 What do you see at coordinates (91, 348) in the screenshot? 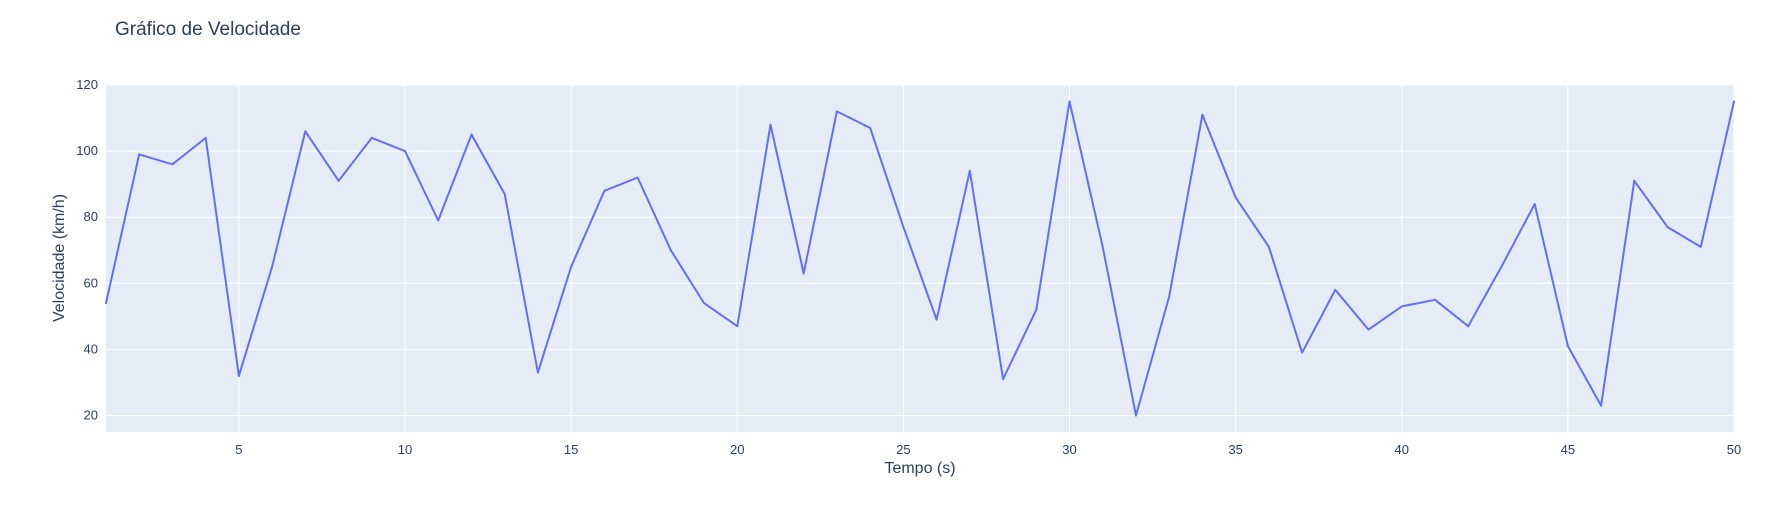
I see `y-tick-label: 40` at bounding box center [91, 348].